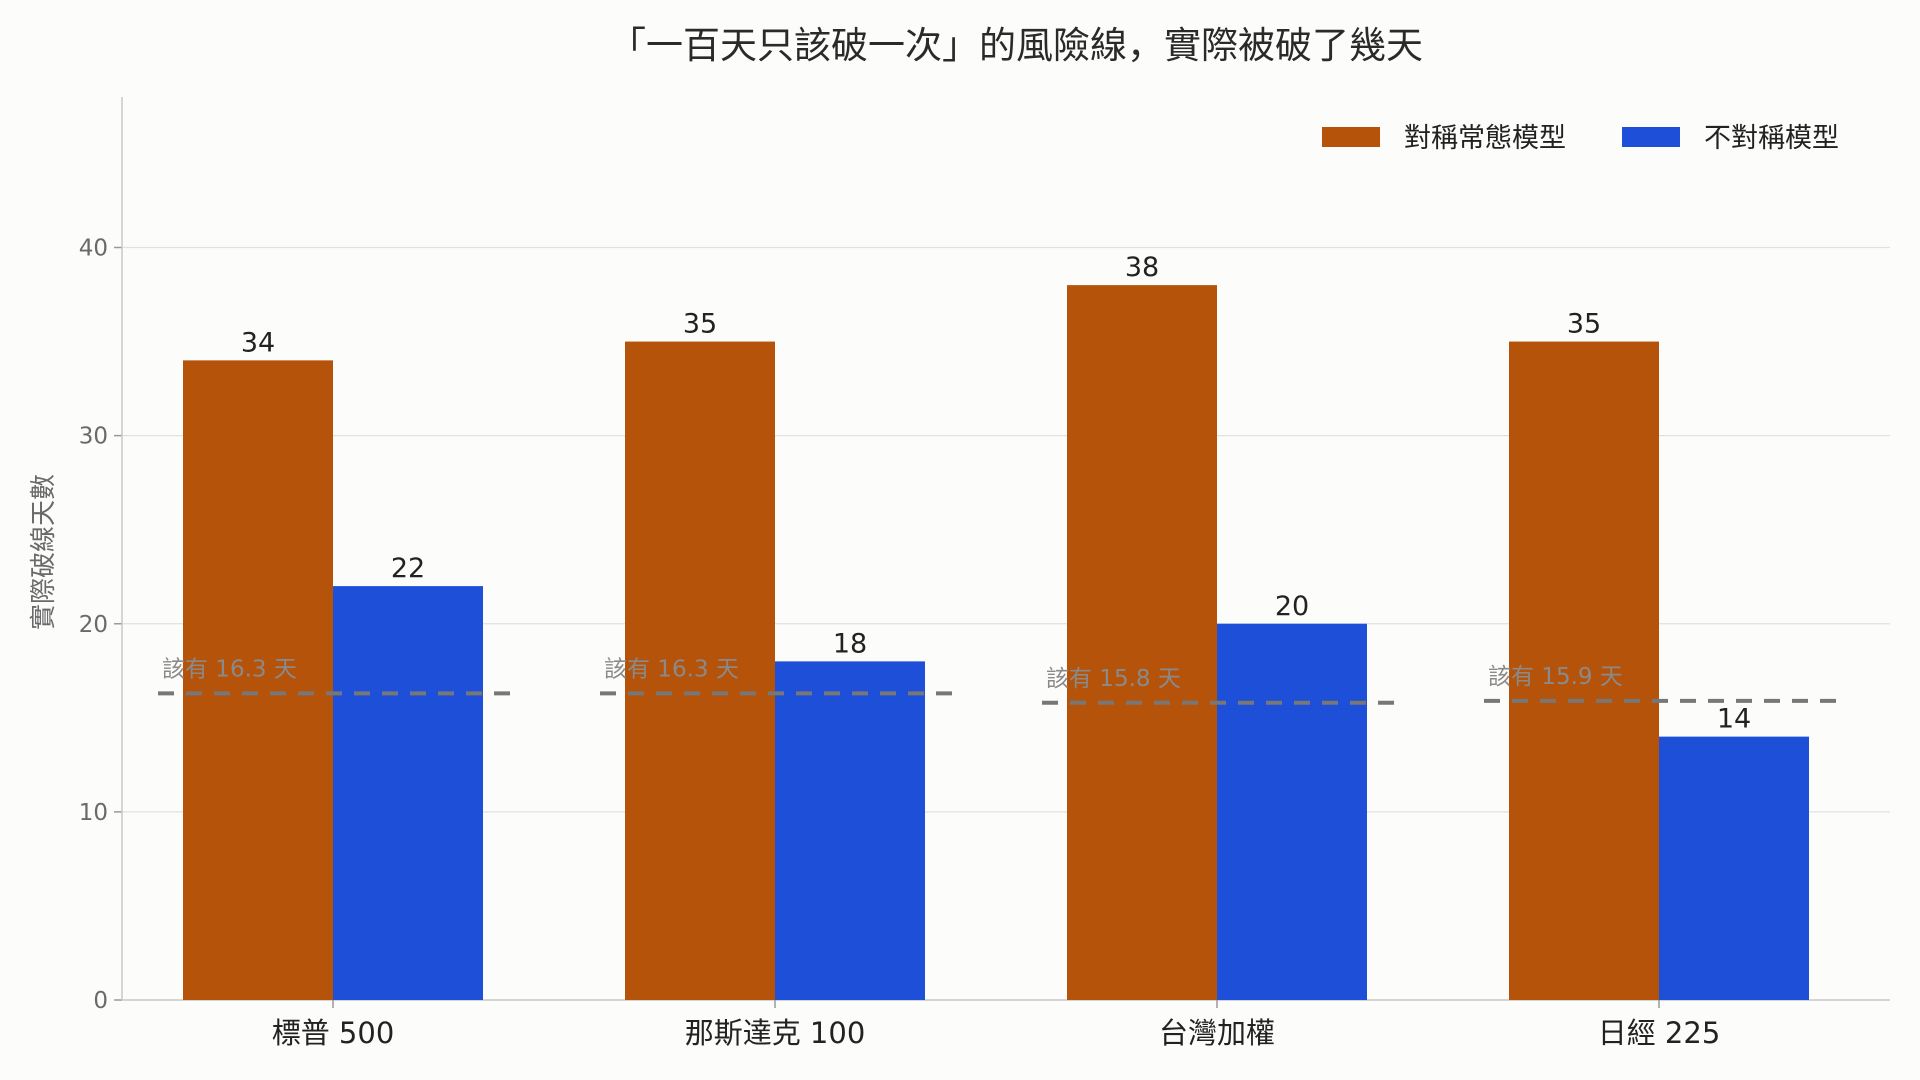 The height and width of the screenshot is (1080, 1920). I want to click on x-tick-label: 日經 225, so click(1659, 1033).